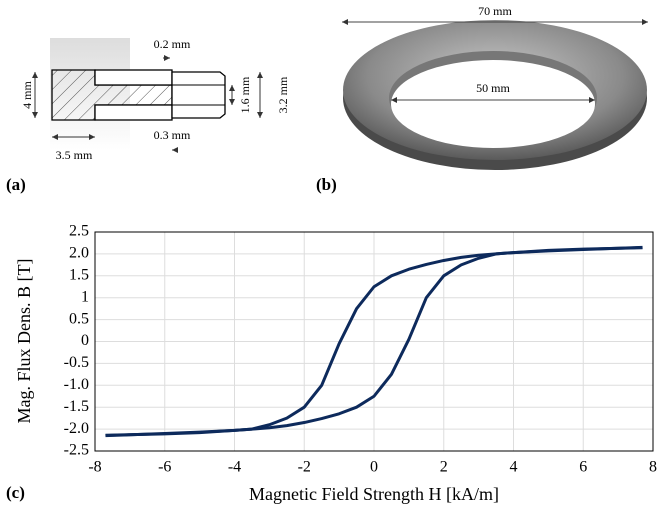 The height and width of the screenshot is (512, 659). I want to click on y-tick-label: -0.5, so click(76, 362).